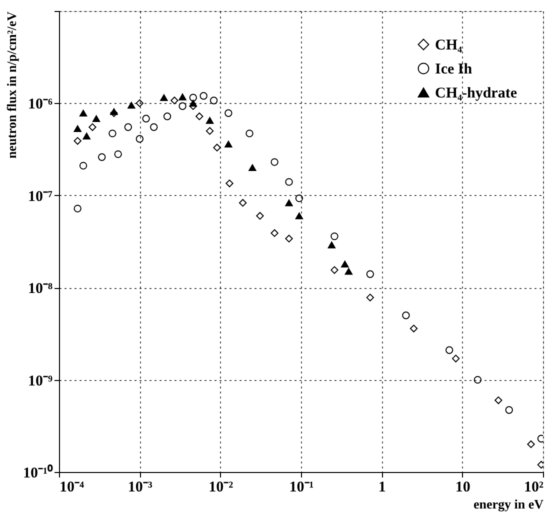  Describe the element at coordinates (40, 381) in the screenshot. I see `y-tick-label: 10⁻⁹` at that location.